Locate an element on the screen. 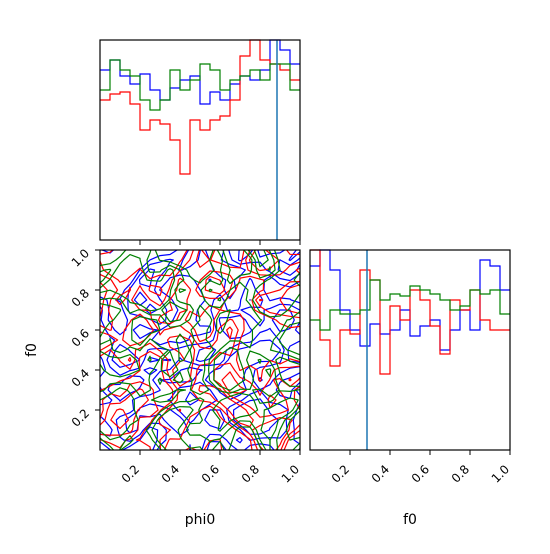  contour-ytick-label-4: 1.0 is located at coordinates (80, 257).